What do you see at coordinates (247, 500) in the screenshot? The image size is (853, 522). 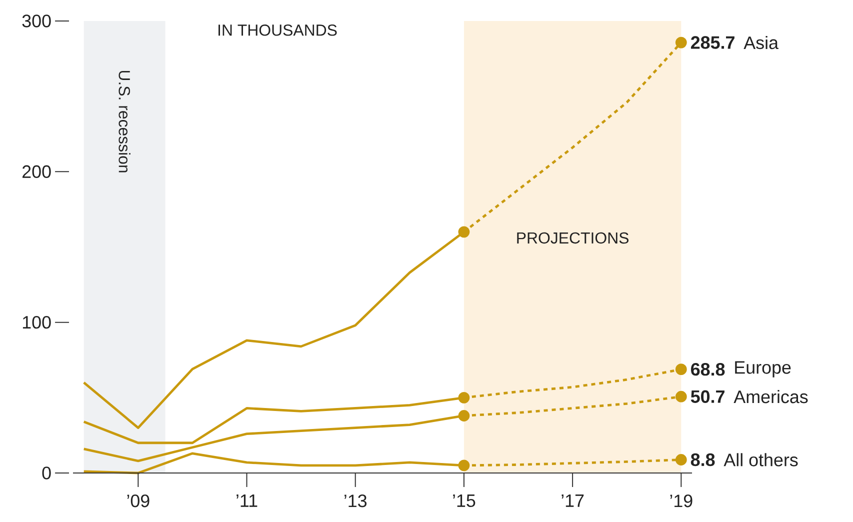 I see `x-tick-label: ’11` at bounding box center [247, 500].